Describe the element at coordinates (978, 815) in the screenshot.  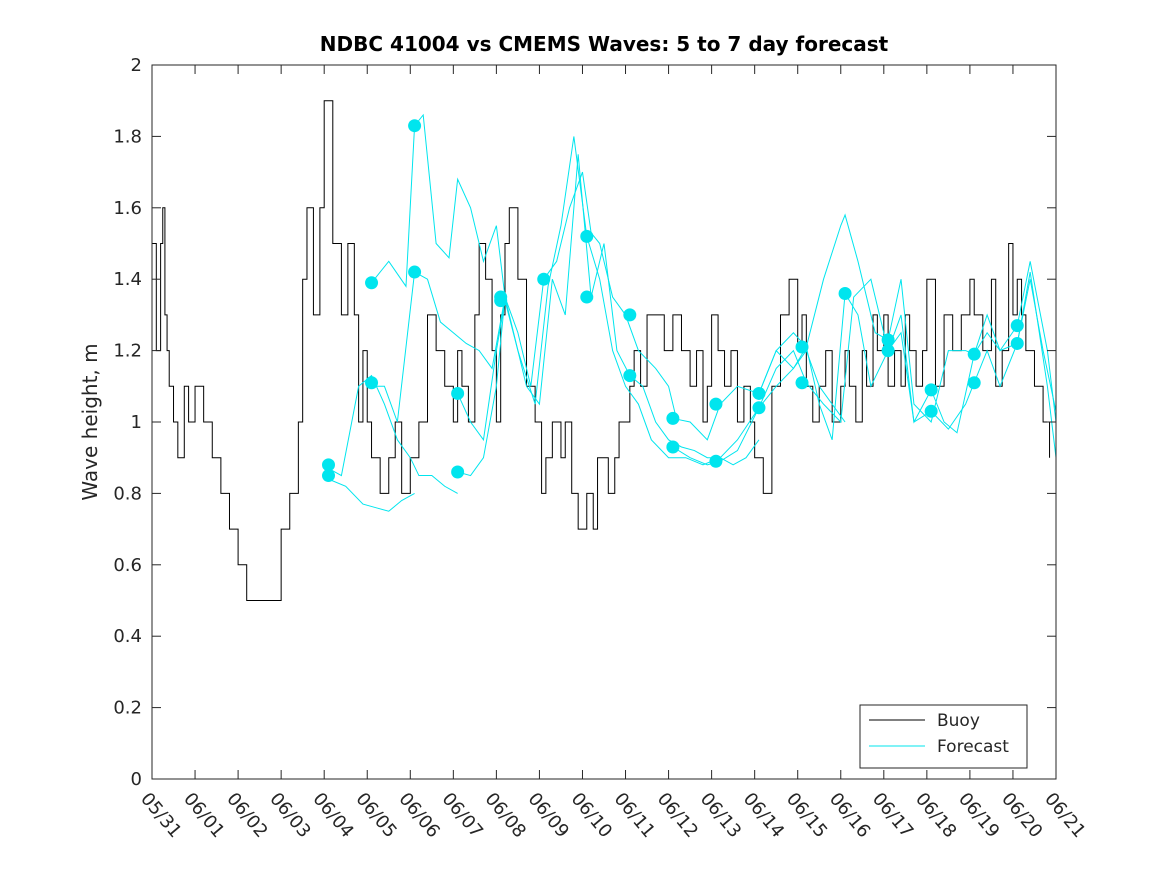
I see `x-tick-label: 06/19` at that location.